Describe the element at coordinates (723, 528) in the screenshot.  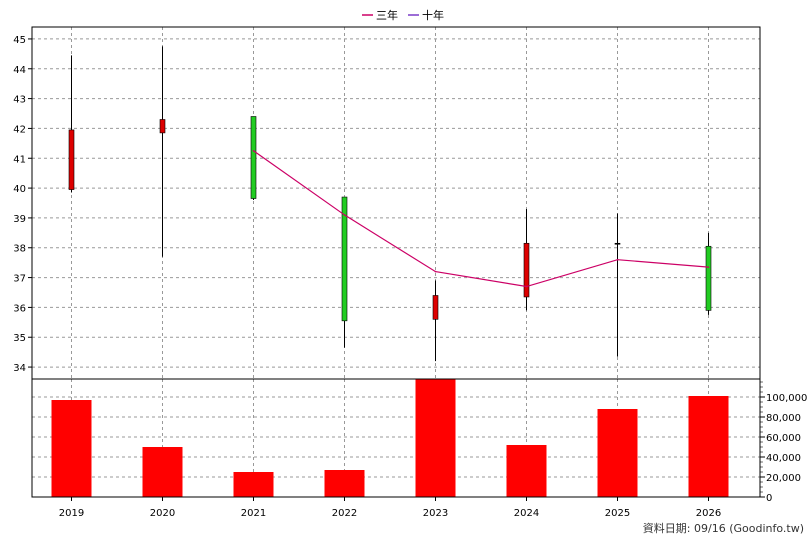
I see `data-date-footer: 資料日期: 09/16 (Goodinfo.tw)` at that location.